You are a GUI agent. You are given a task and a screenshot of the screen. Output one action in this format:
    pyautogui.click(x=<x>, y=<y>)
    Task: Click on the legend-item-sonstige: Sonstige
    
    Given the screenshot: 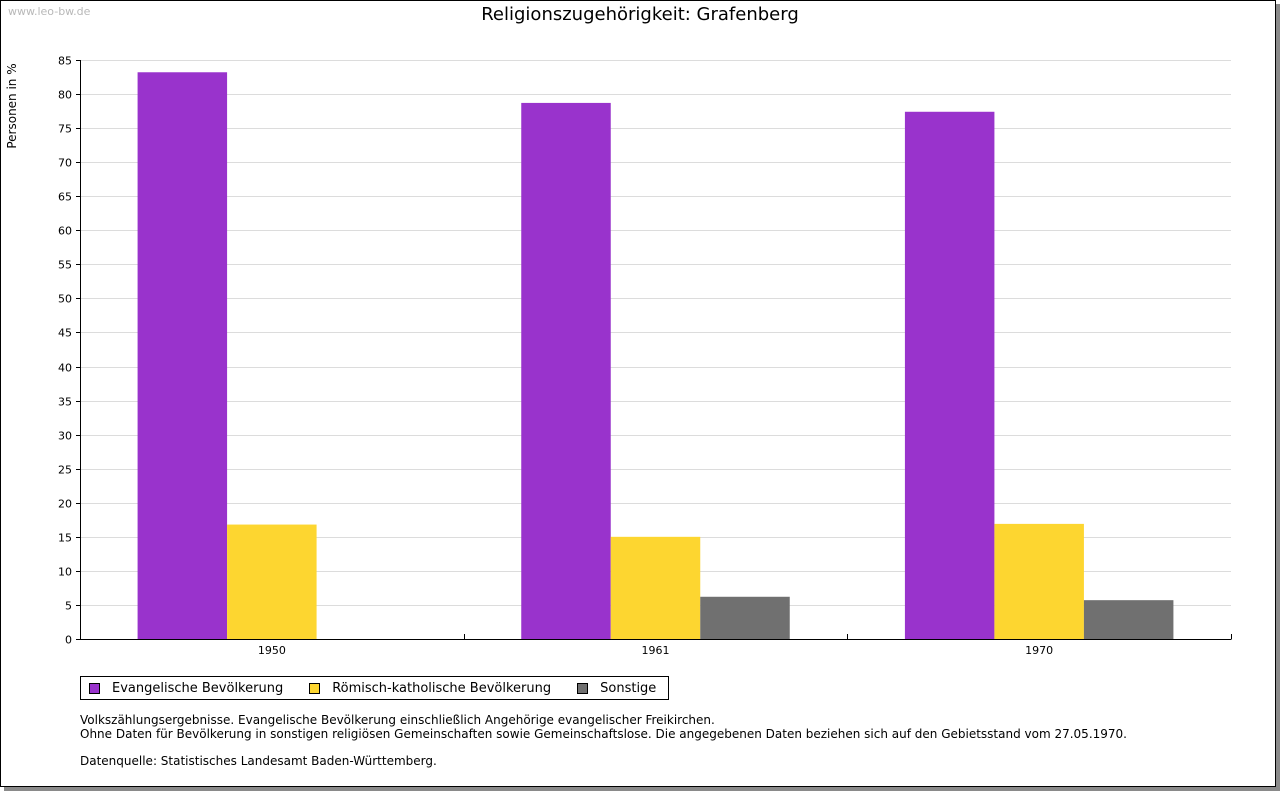 What is the action you would take?
    pyautogui.click(x=616, y=688)
    